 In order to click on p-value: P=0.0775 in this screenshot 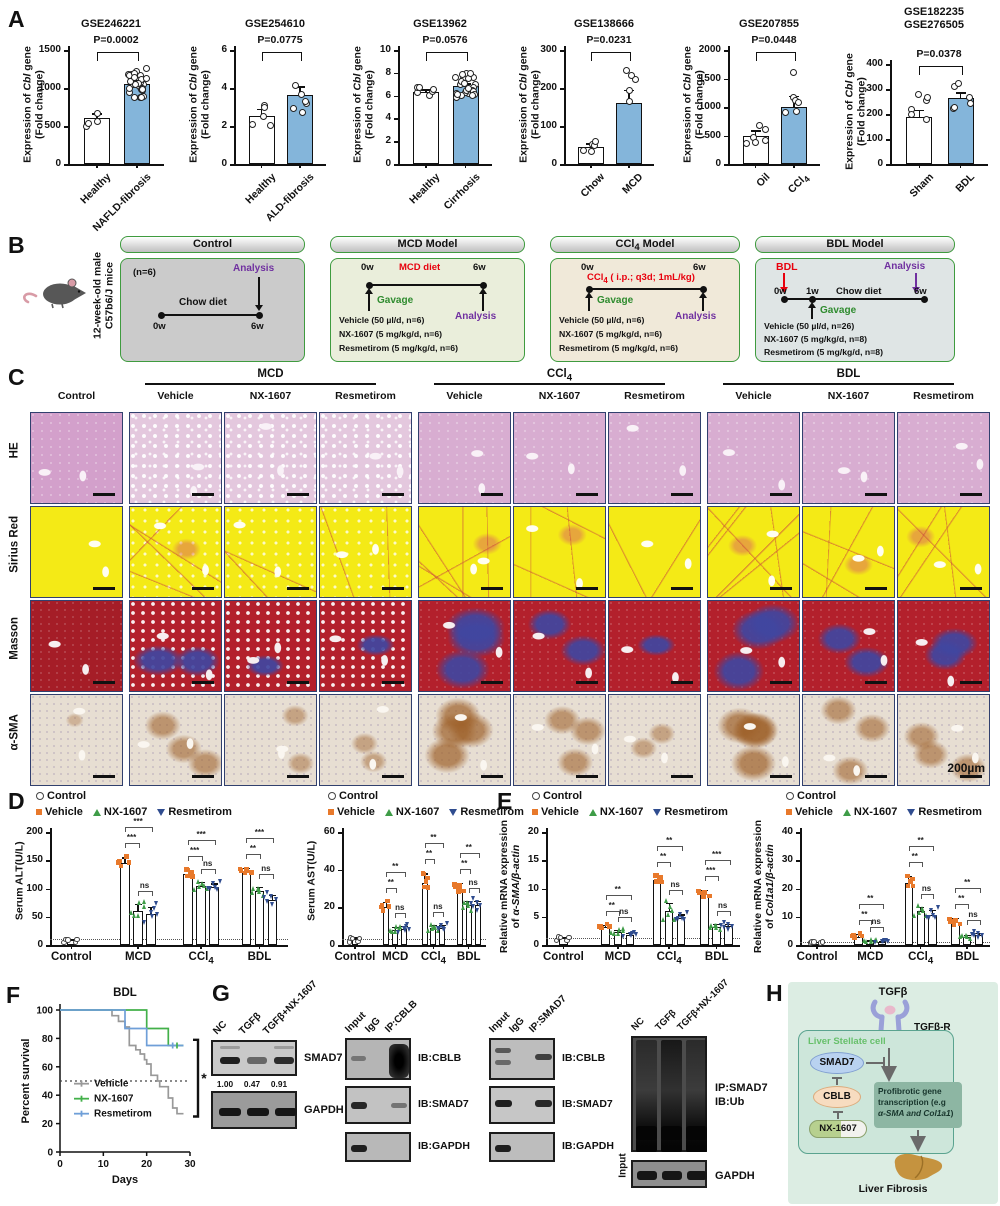, I will do `click(280, 40)`.